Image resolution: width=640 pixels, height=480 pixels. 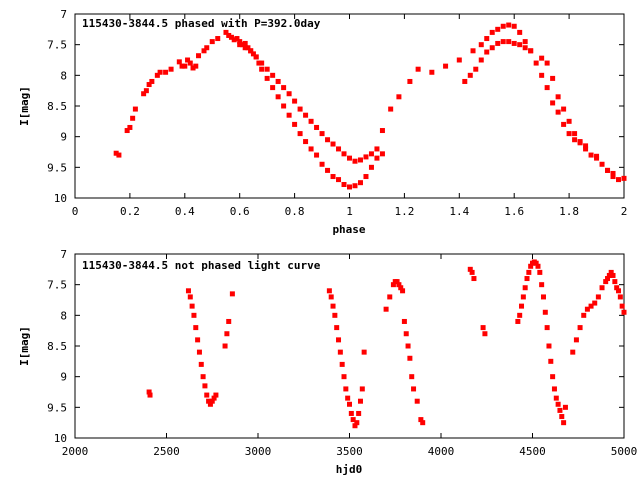 I want to click on unphased-y-tick-label: 9, so click(x=63, y=377).